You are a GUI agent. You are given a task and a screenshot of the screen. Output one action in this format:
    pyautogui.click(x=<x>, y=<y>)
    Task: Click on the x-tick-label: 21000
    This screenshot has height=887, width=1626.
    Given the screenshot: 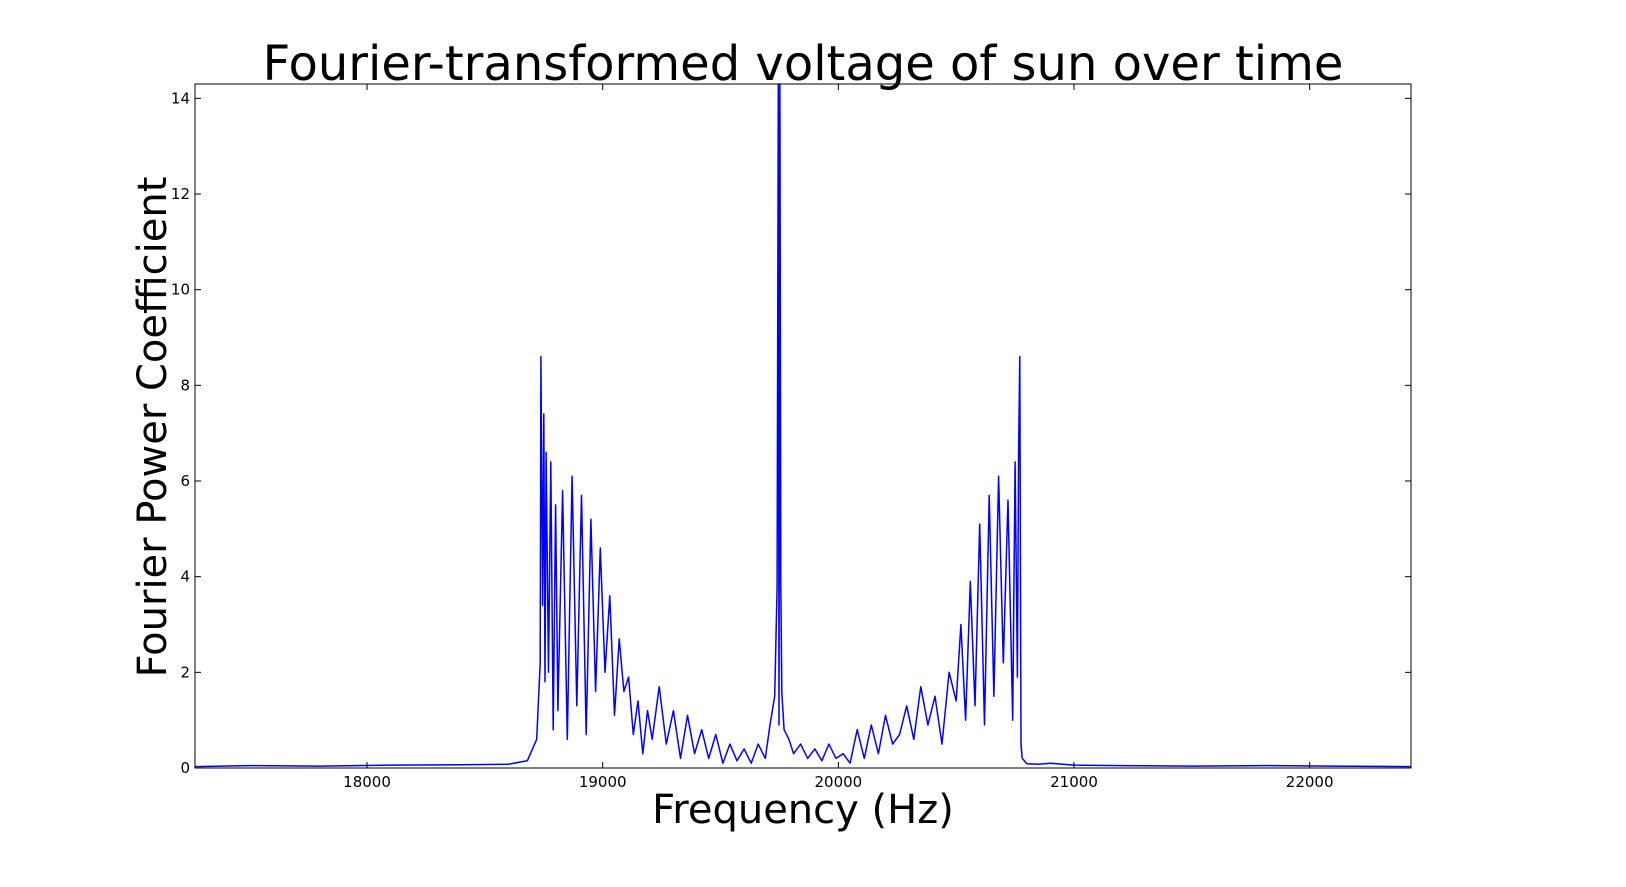 What is the action you would take?
    pyautogui.click(x=1074, y=782)
    